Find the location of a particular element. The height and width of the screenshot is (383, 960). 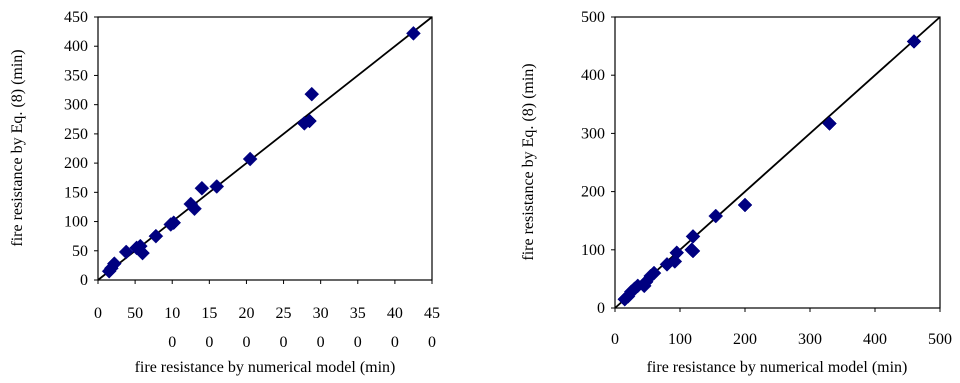

chart-1-x-tick-label: 15 is located at coordinates (209, 313).